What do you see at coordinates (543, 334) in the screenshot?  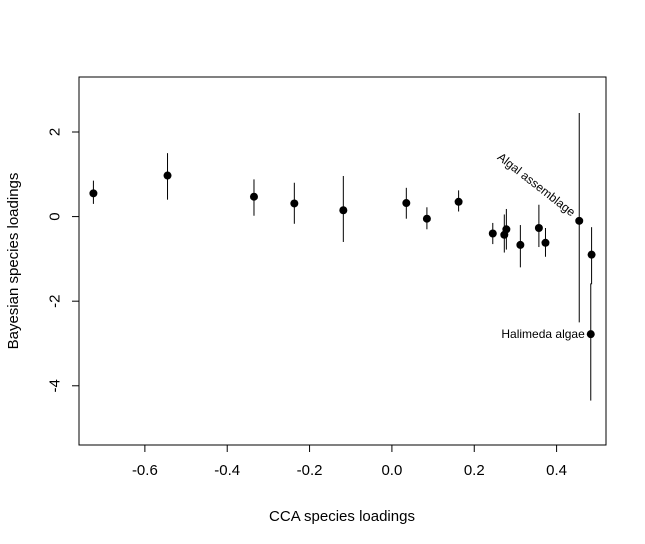 I see `annotation-label: Halimeda algae` at bounding box center [543, 334].